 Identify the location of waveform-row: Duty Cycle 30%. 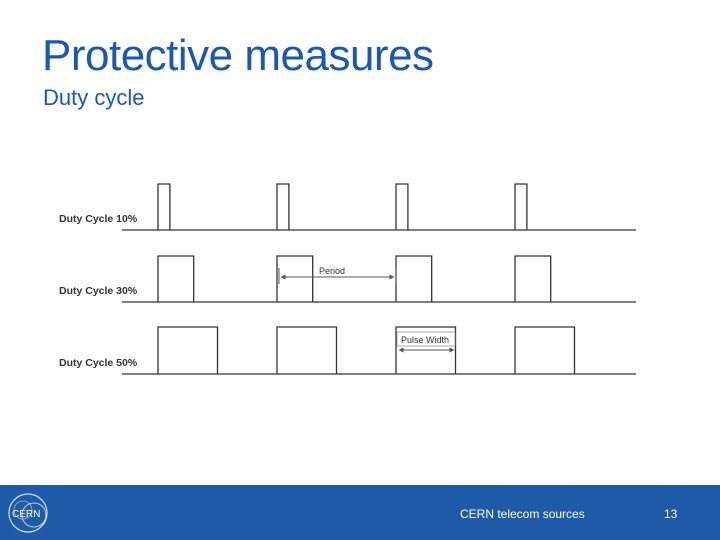
(347, 279).